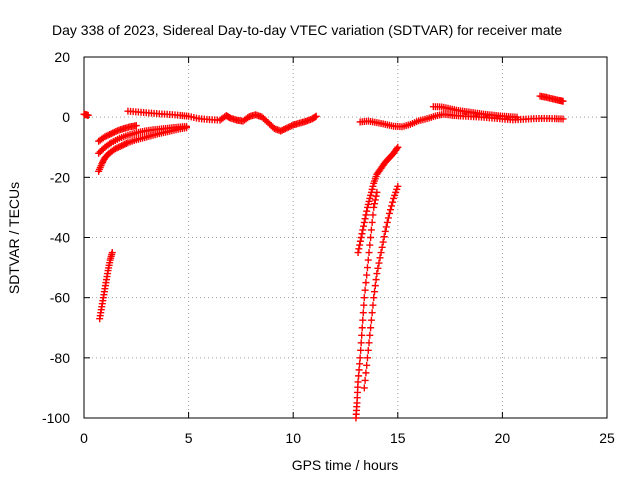 The width and height of the screenshot is (640, 480). I want to click on x-axis-label: GPS time / hours, so click(345, 465).